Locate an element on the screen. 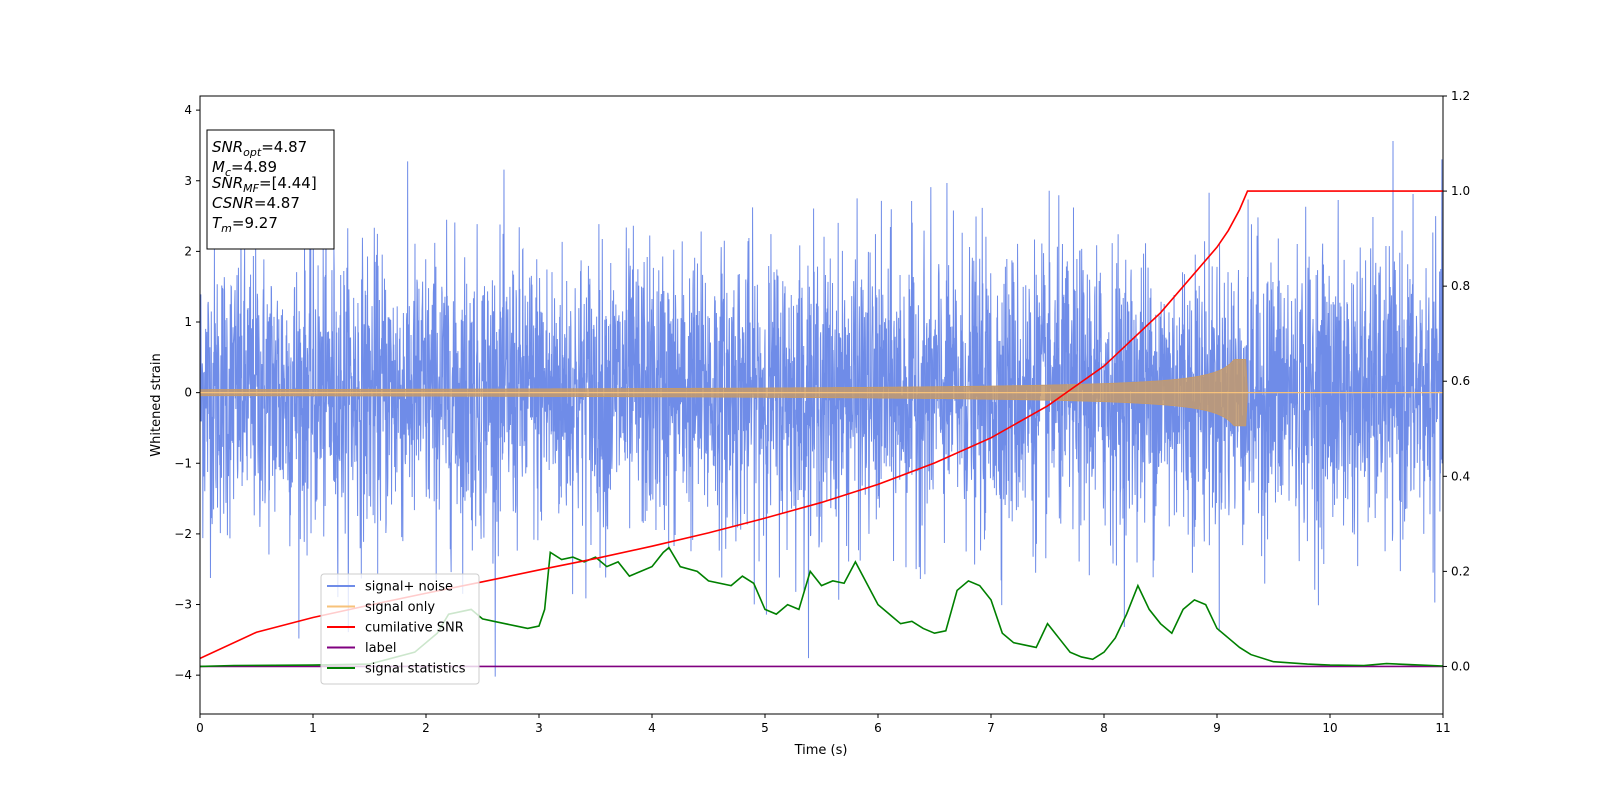 This screenshot has height=800, width=1600. legend-label: label is located at coordinates (380, 648).